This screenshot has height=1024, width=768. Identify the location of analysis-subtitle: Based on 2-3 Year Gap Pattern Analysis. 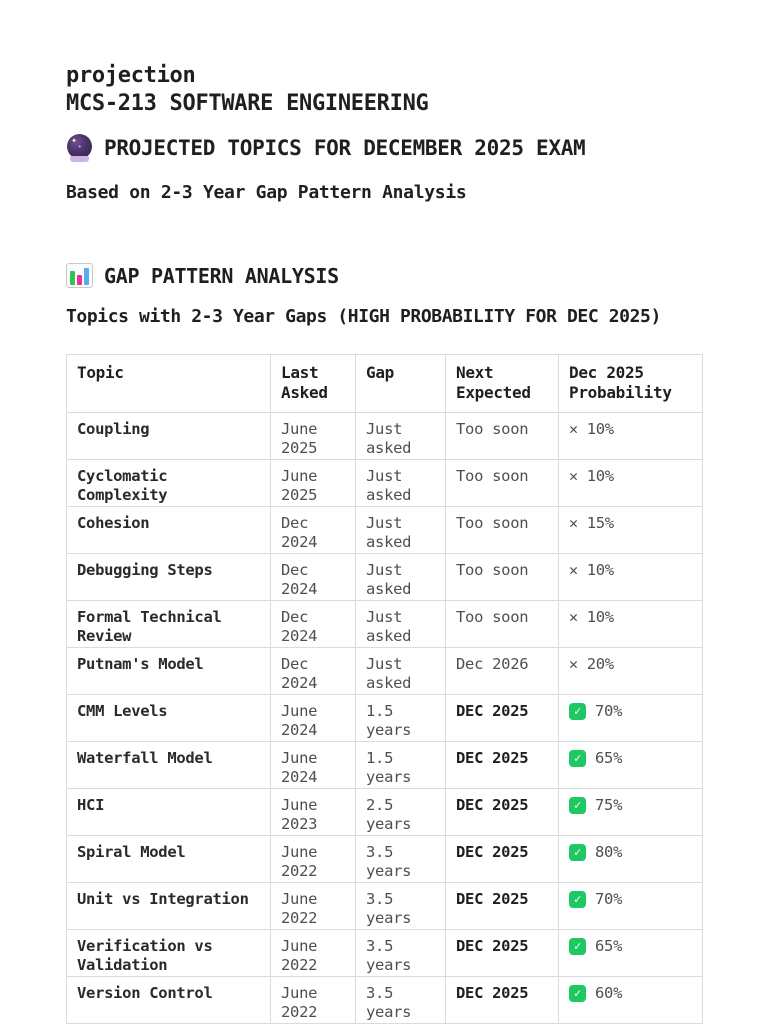
(266, 192).